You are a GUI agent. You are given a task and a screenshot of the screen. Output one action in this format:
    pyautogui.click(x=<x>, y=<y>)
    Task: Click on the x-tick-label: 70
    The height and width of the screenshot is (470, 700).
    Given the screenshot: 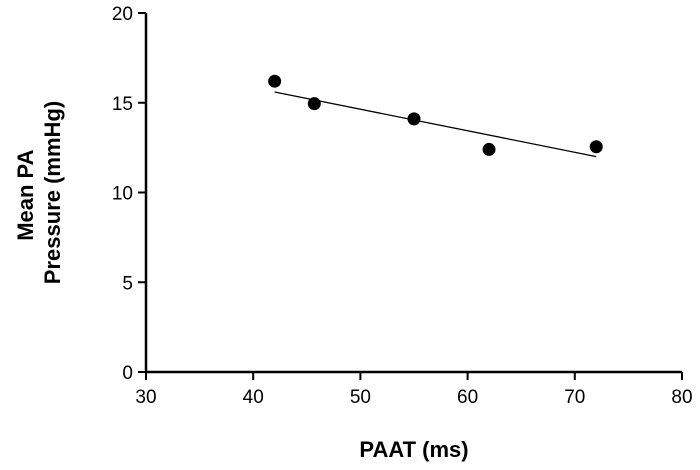 What is the action you would take?
    pyautogui.click(x=574, y=397)
    